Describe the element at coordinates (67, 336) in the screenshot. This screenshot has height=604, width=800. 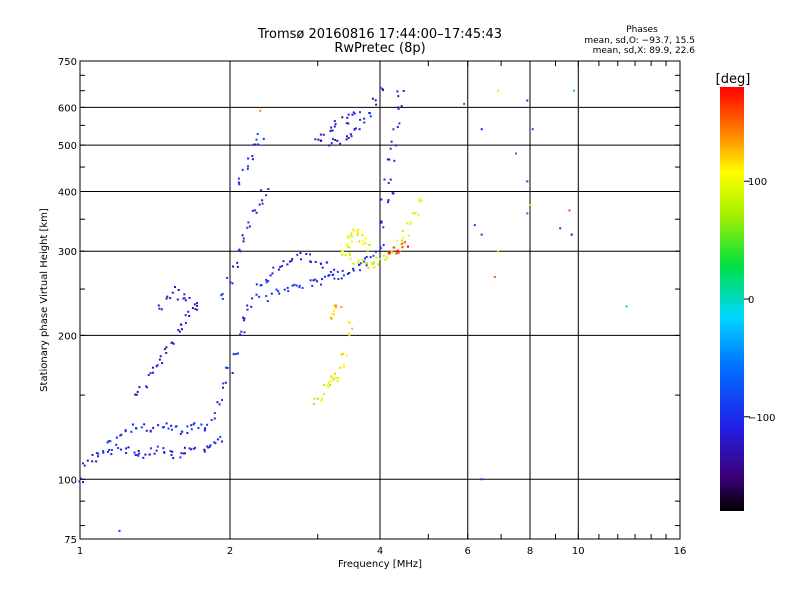
I see `y-tick-label: 200` at that location.